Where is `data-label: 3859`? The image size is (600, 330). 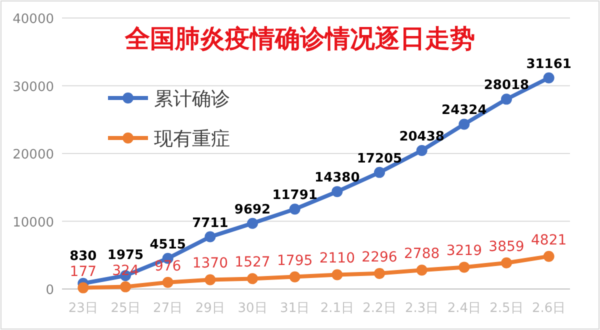 data-label: 3859 is located at coordinates (506, 246).